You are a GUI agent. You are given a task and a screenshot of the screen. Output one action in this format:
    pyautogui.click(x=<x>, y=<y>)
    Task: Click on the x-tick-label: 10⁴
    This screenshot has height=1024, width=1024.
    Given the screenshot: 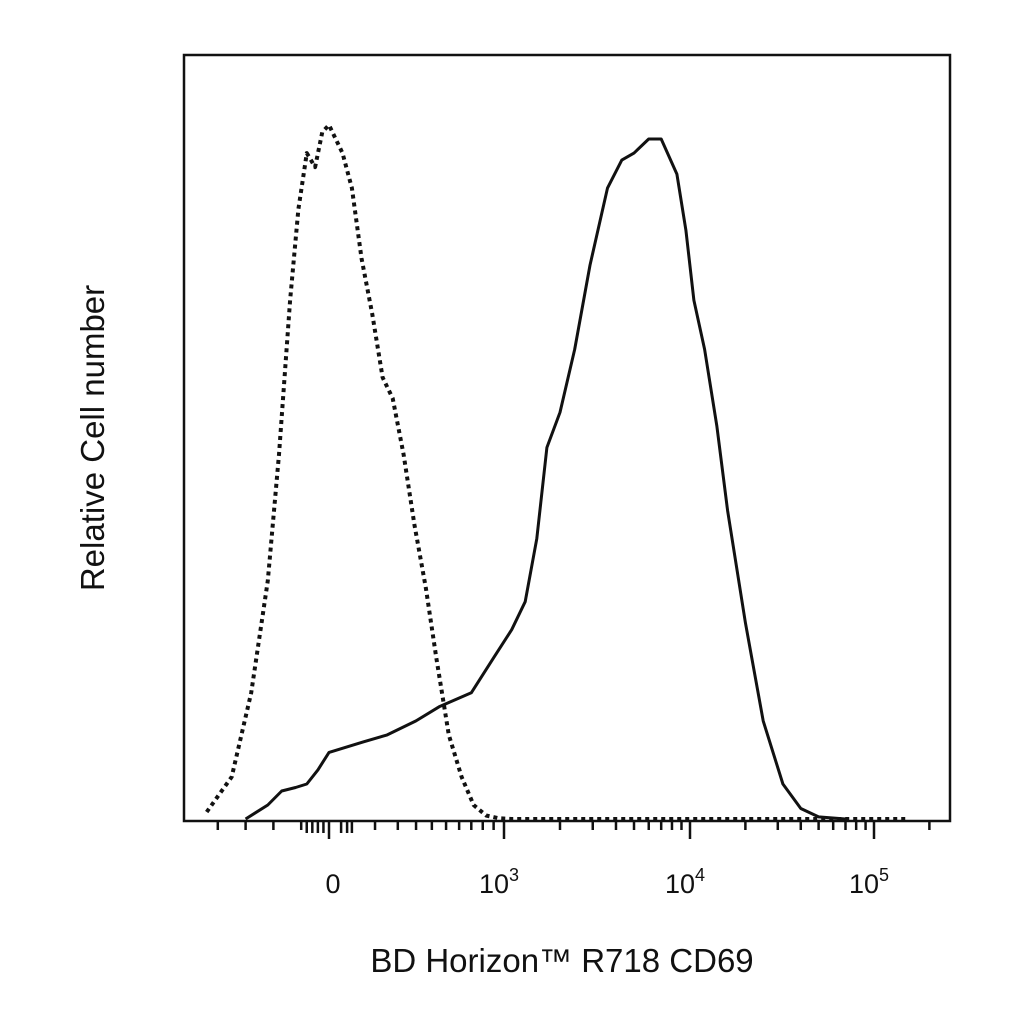 What is the action you would take?
    pyautogui.click(x=685, y=882)
    